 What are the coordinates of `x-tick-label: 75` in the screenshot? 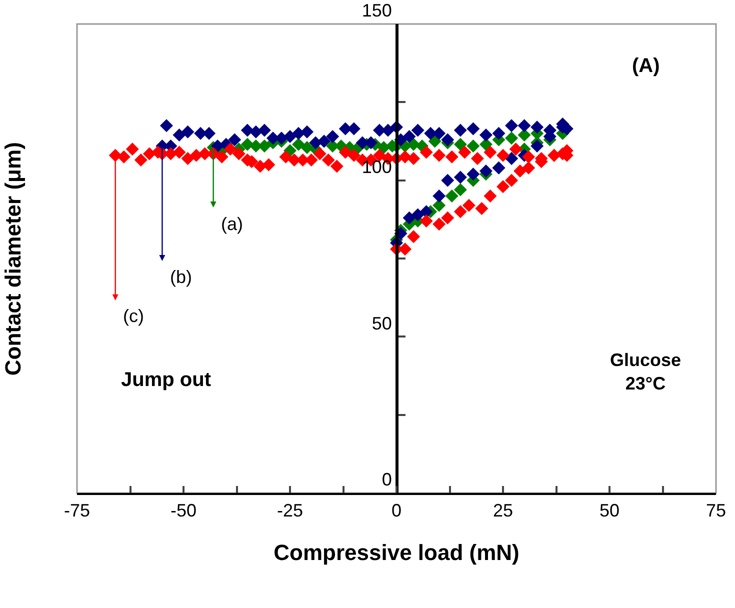 It's located at (716, 510).